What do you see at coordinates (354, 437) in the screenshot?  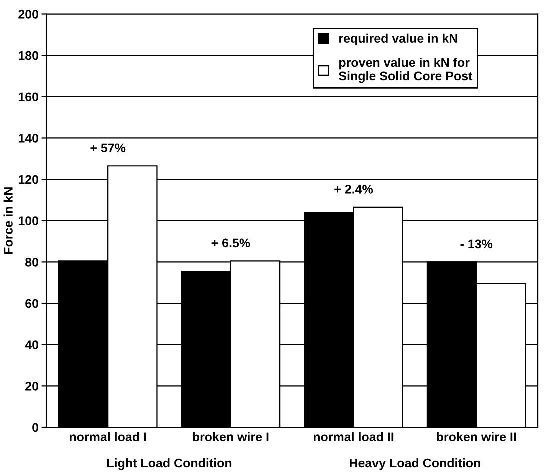 I see `x-tick-label: normal load II` at bounding box center [354, 437].